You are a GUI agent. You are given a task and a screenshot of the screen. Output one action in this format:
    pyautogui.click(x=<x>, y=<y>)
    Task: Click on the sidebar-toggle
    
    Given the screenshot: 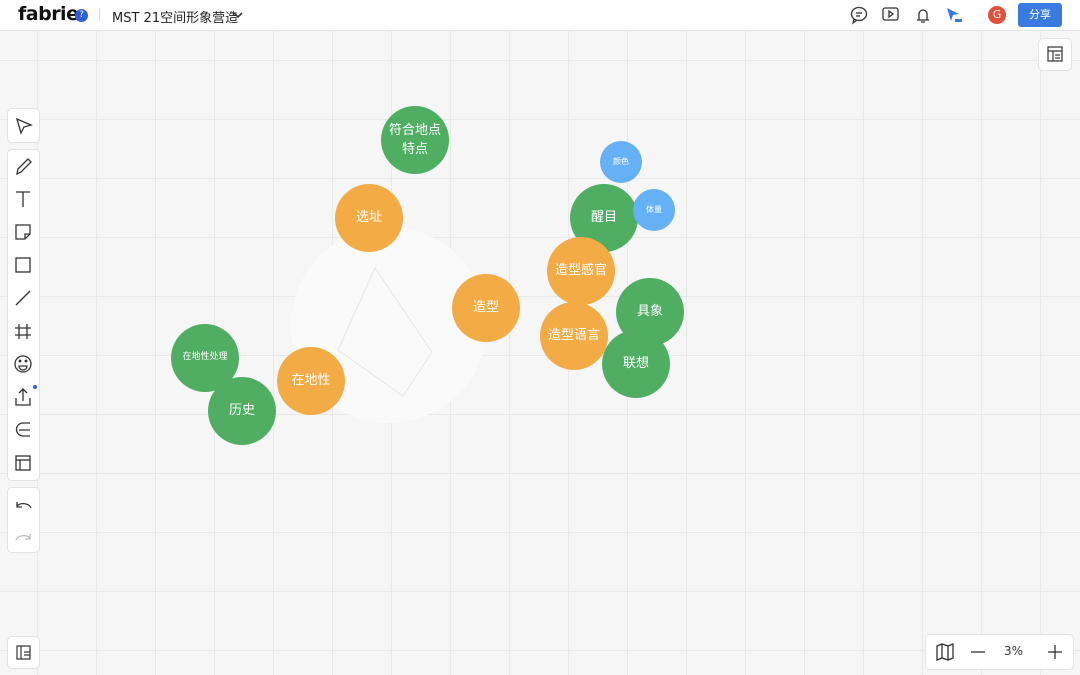 What is the action you would take?
    pyautogui.click(x=23, y=652)
    